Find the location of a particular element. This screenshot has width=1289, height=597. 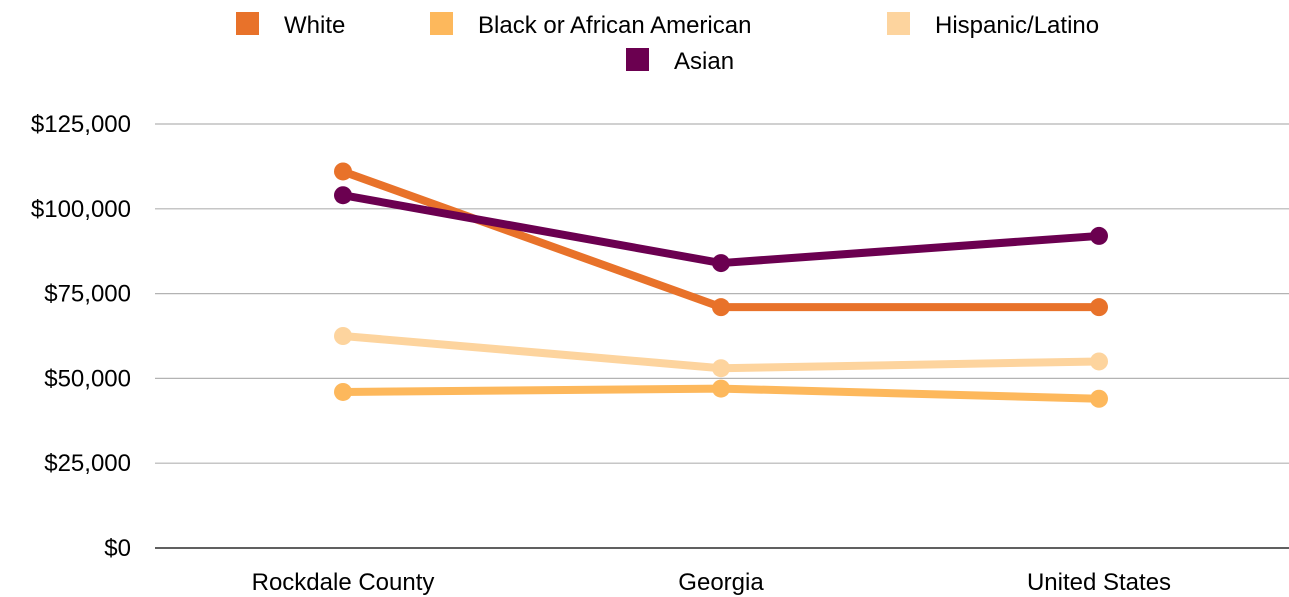

legend-label: Hispanic/Latino is located at coordinates (1017, 25).